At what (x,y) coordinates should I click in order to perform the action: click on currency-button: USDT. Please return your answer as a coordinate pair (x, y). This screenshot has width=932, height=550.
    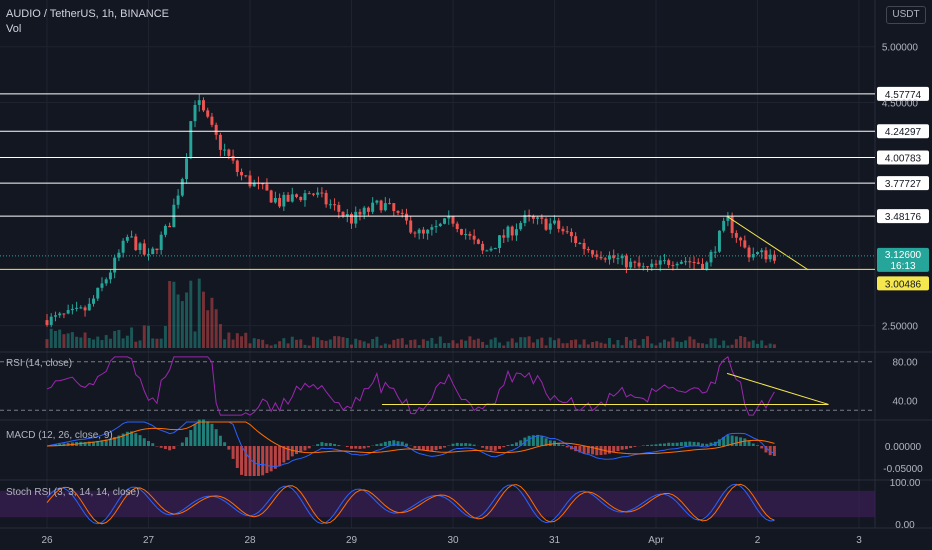
    Looking at the image, I should click on (906, 15).